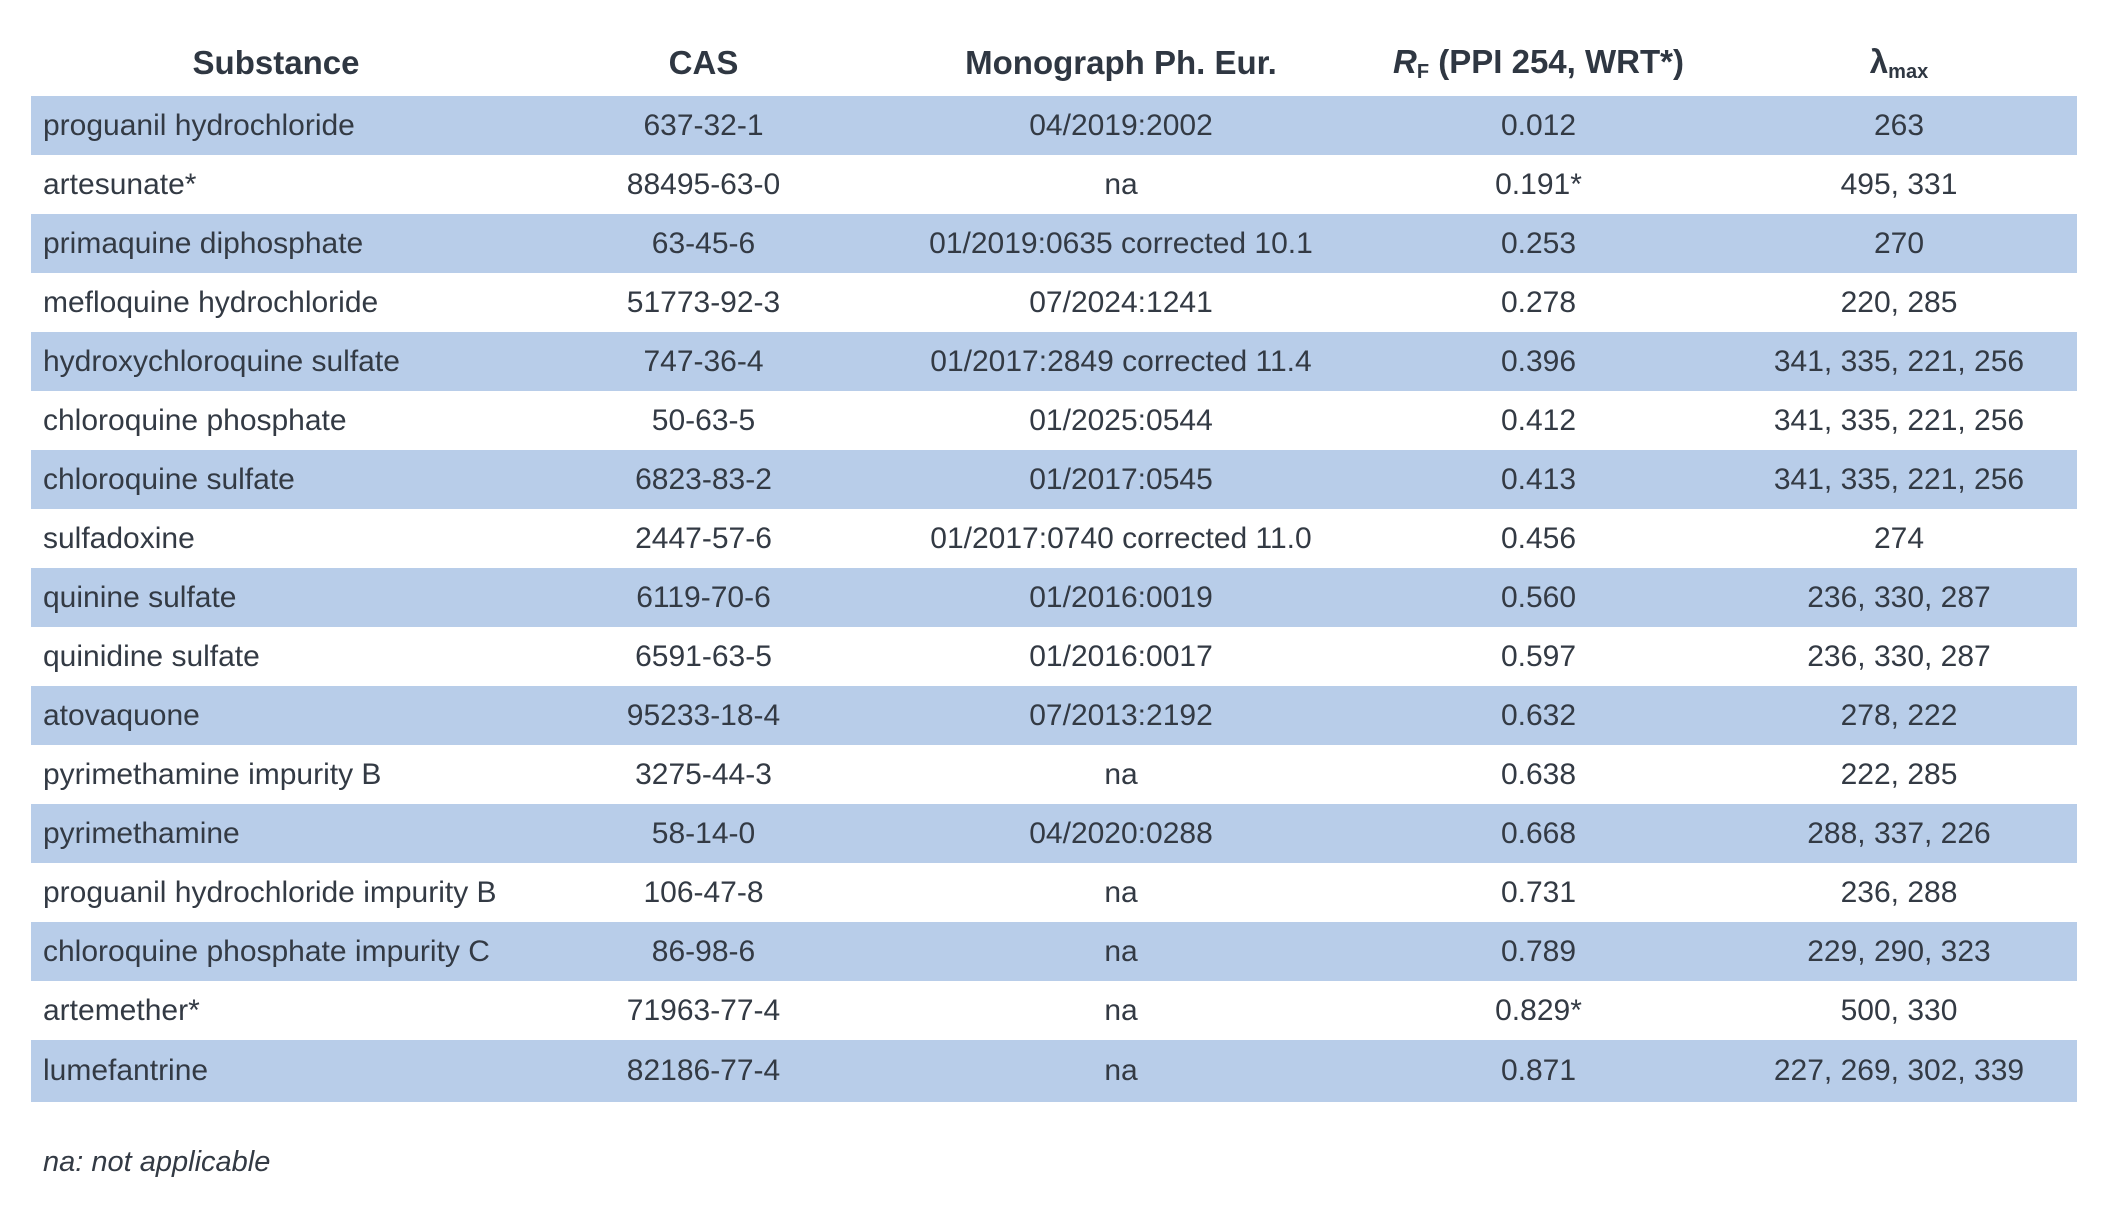 The height and width of the screenshot is (1217, 2107). Describe the element at coordinates (1538, 125) in the screenshot. I see `cell-rf: 0.012` at that location.